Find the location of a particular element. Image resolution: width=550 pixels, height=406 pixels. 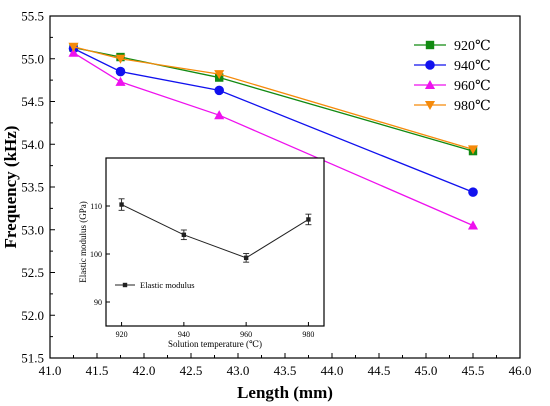

main-y-tick-label: 51.5 is located at coordinates (32, 358).